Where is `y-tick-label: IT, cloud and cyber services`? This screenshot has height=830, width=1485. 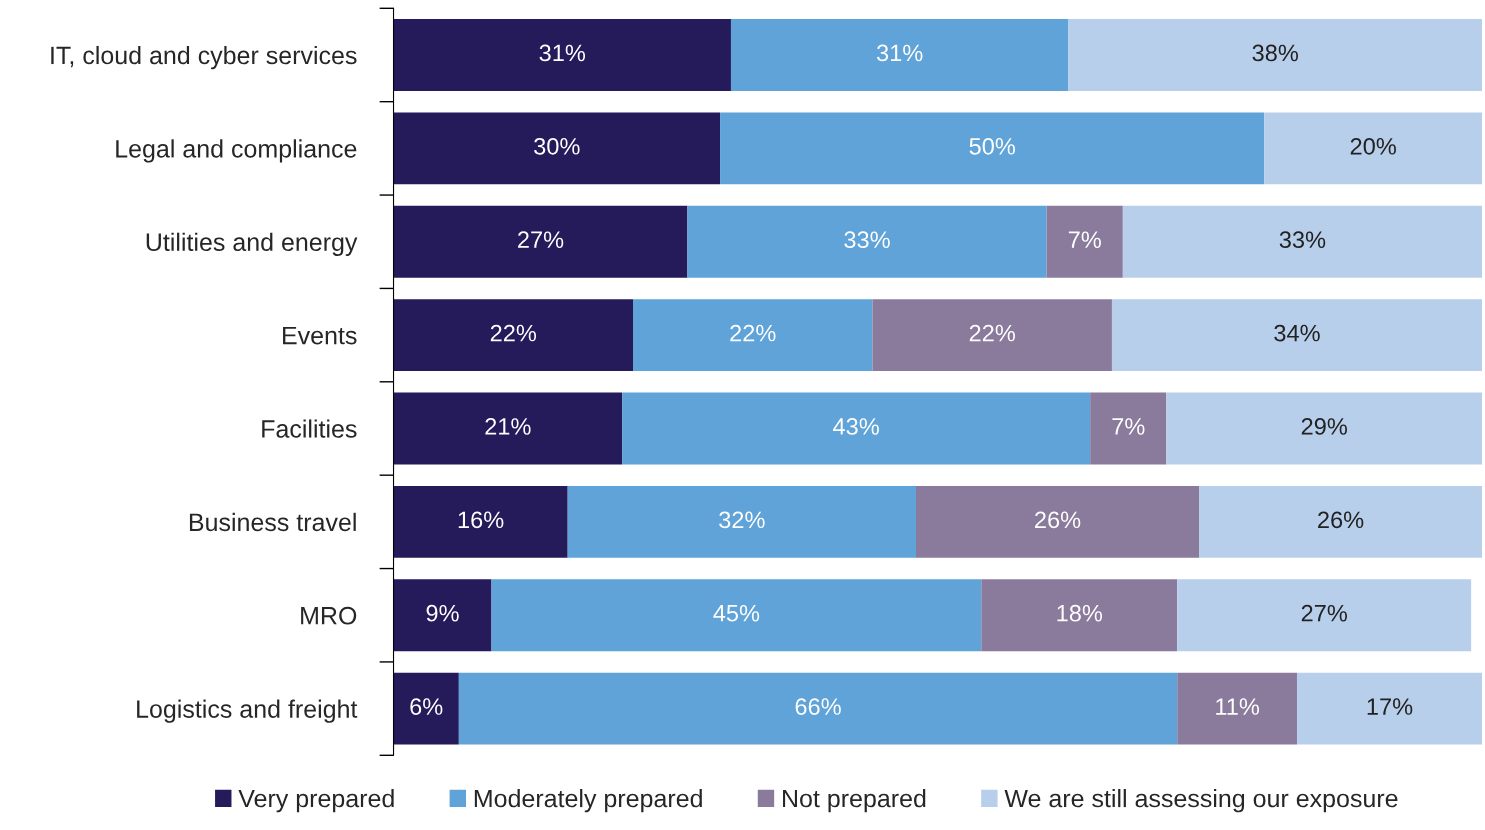
y-tick-label: IT, cloud and cyber services is located at coordinates (204, 57).